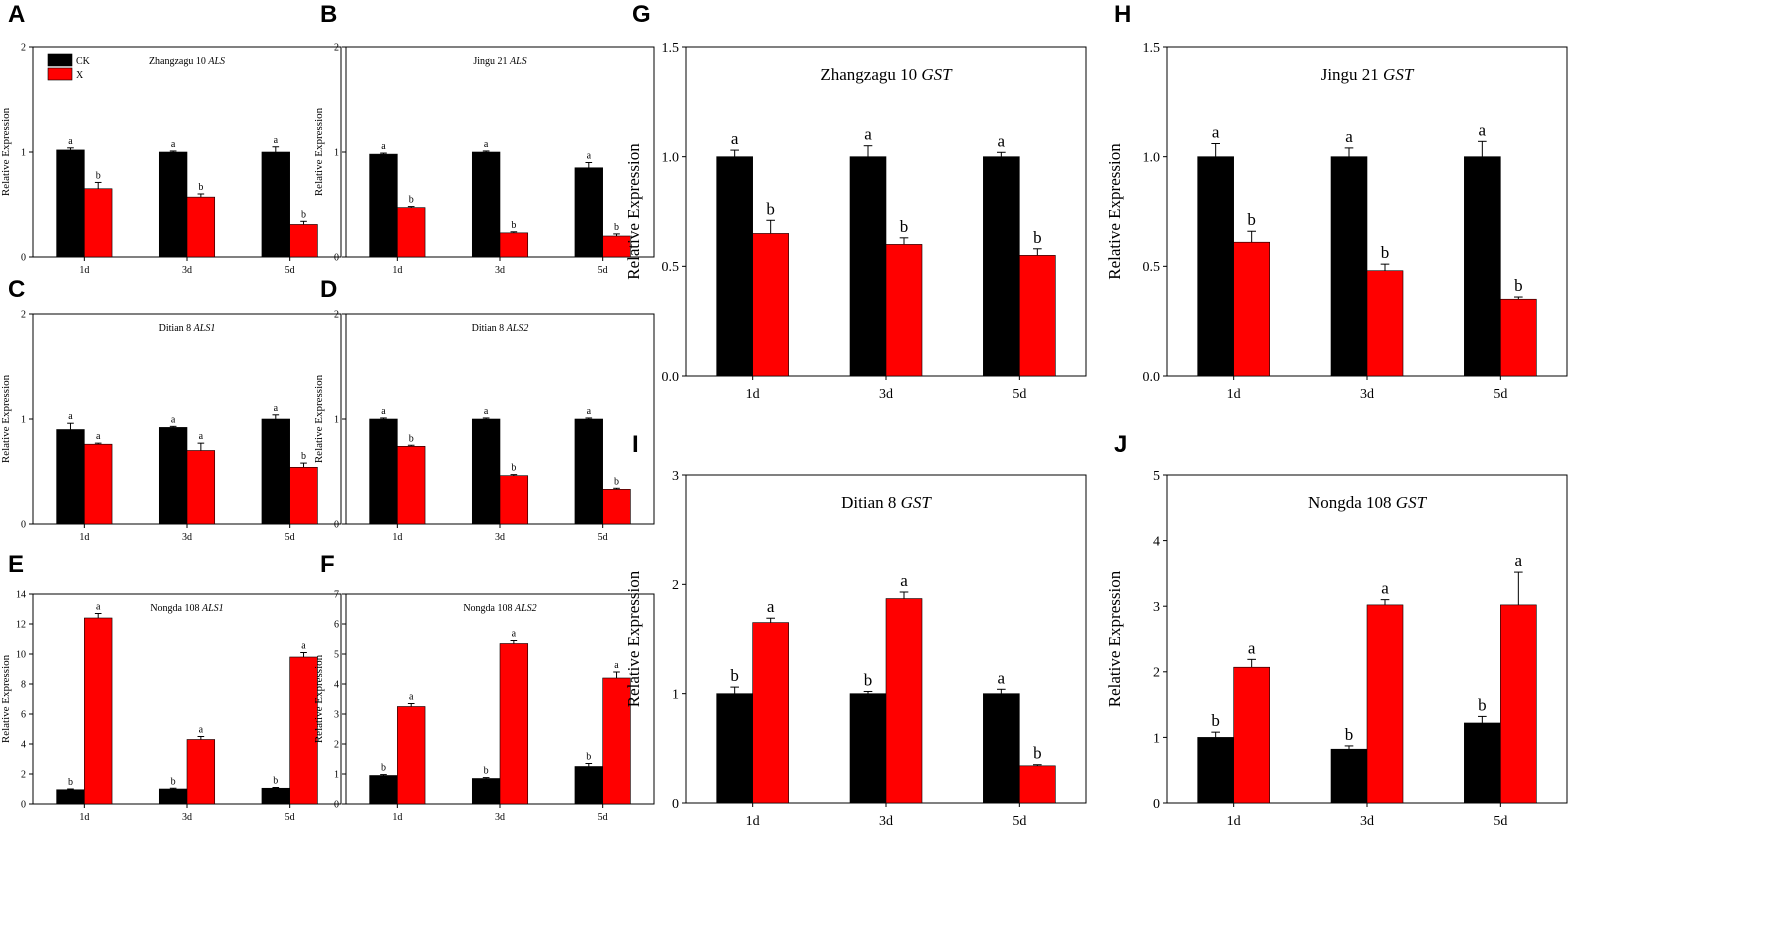  Describe the element at coordinates (500, 328) in the screenshot. I see `chart-title: Ditian 8 ALS2` at that location.